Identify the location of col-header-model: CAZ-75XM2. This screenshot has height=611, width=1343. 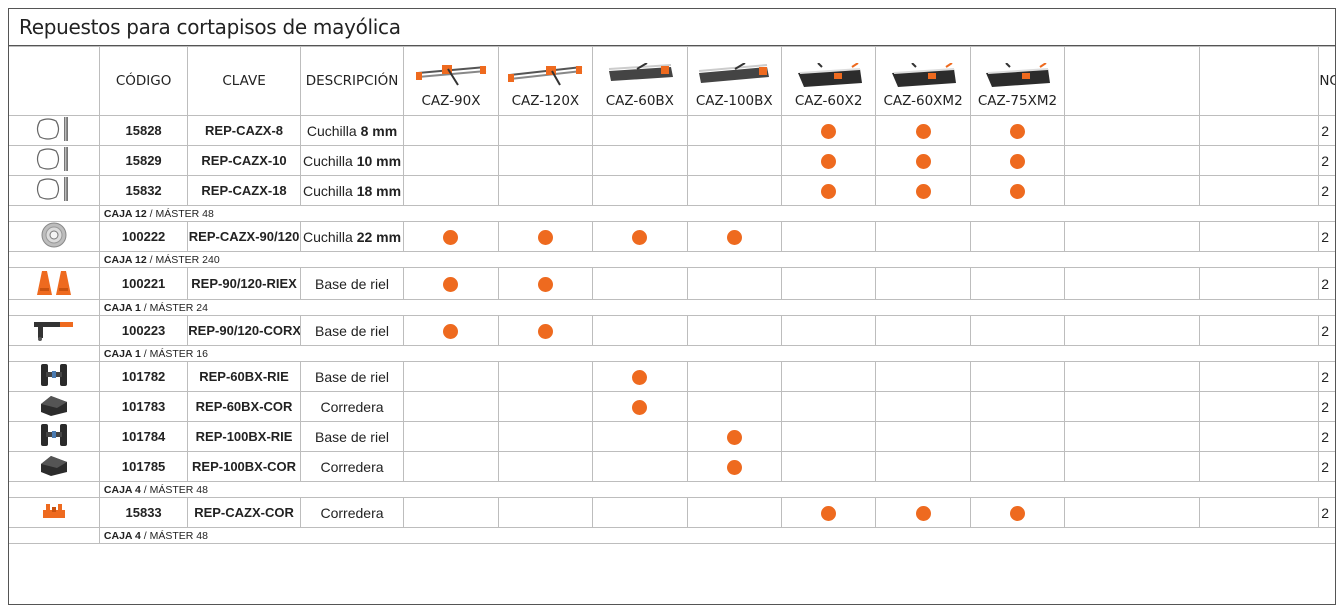
(1017, 81).